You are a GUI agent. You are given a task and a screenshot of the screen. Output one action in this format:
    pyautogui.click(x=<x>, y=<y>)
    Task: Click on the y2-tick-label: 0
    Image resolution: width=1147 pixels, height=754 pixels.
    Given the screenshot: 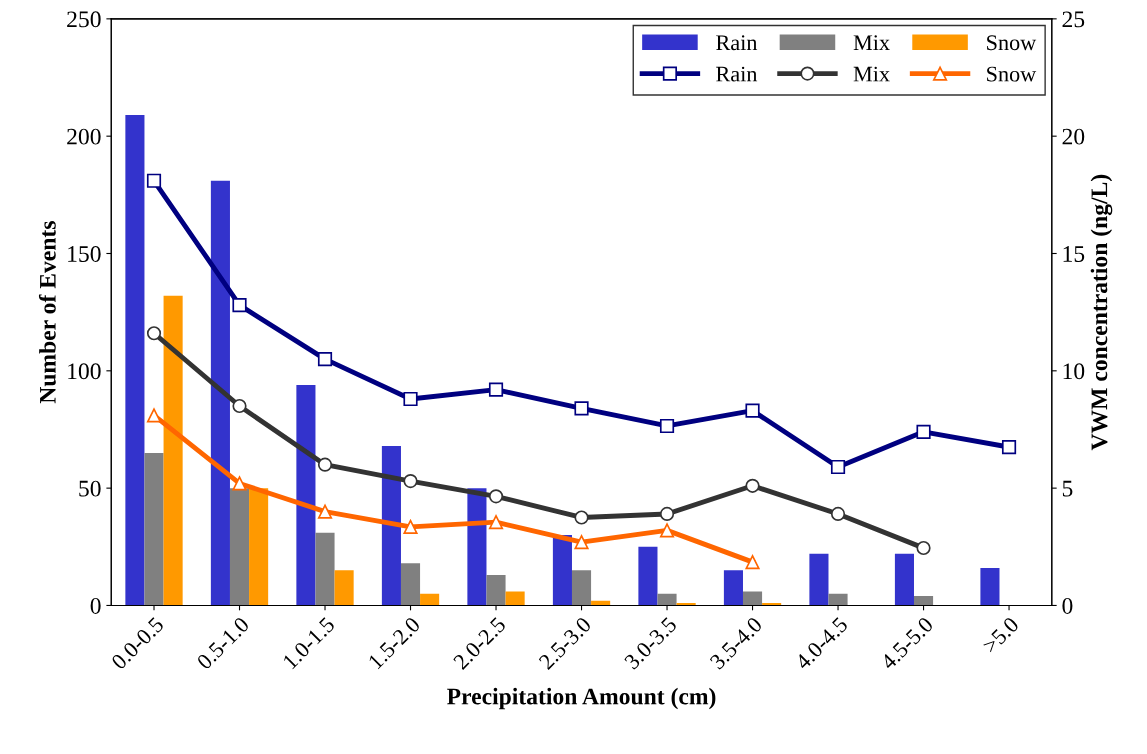 What is the action you would take?
    pyautogui.click(x=1067, y=605)
    